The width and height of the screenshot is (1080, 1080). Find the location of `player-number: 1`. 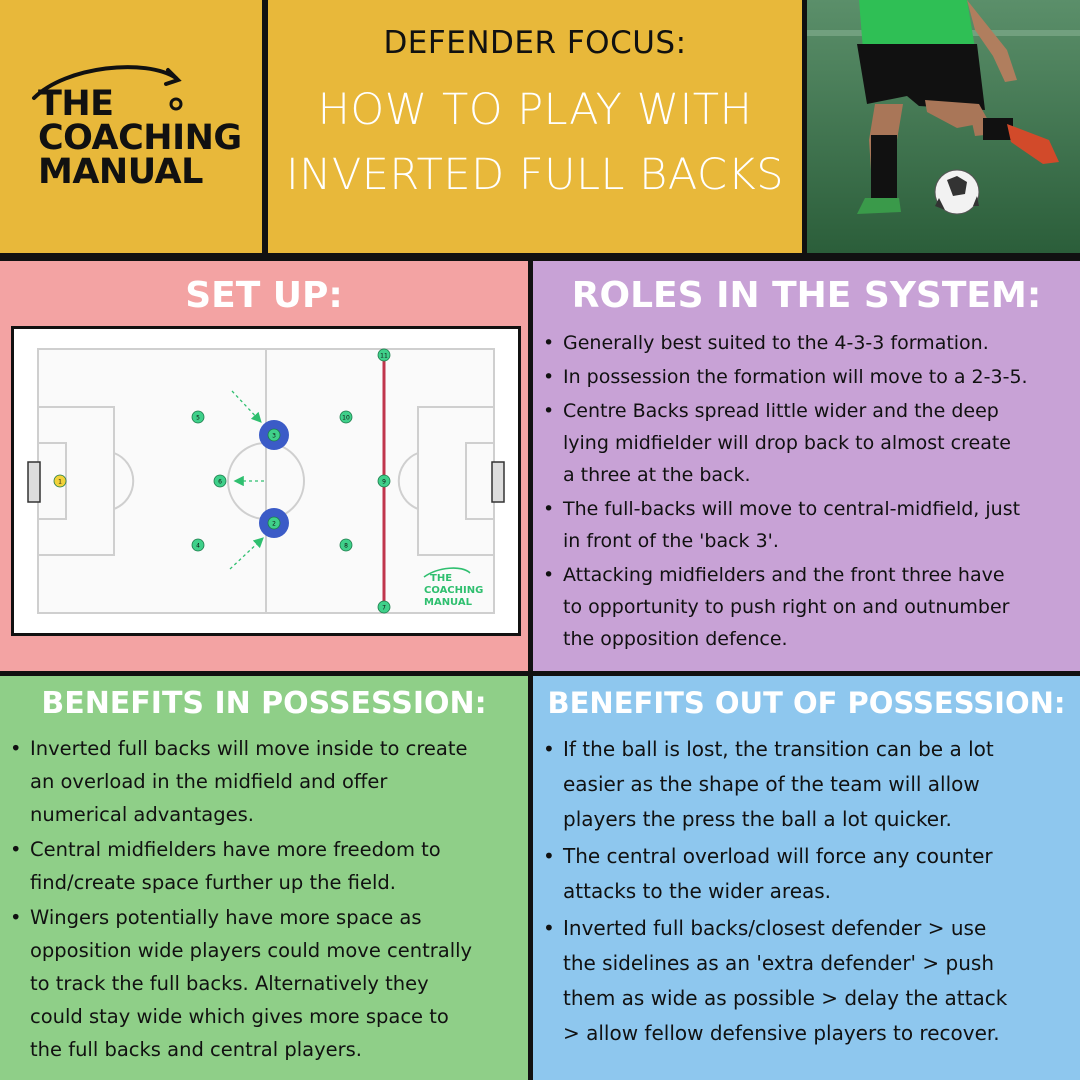

player-number: 1 is located at coordinates (60, 482).